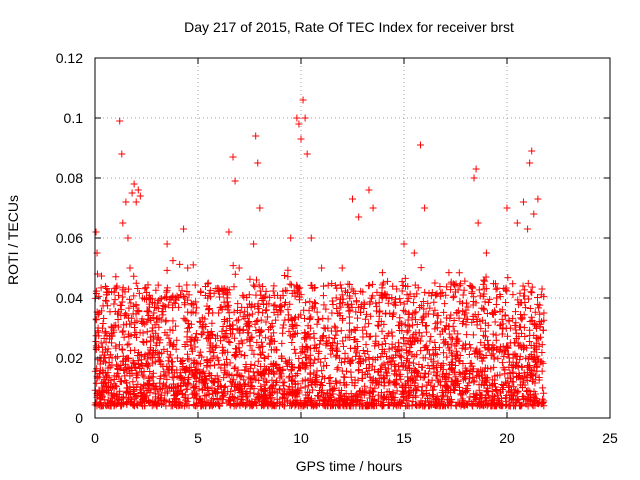  Describe the element at coordinates (95, 438) in the screenshot. I see `x-tick-label: 0` at that location.